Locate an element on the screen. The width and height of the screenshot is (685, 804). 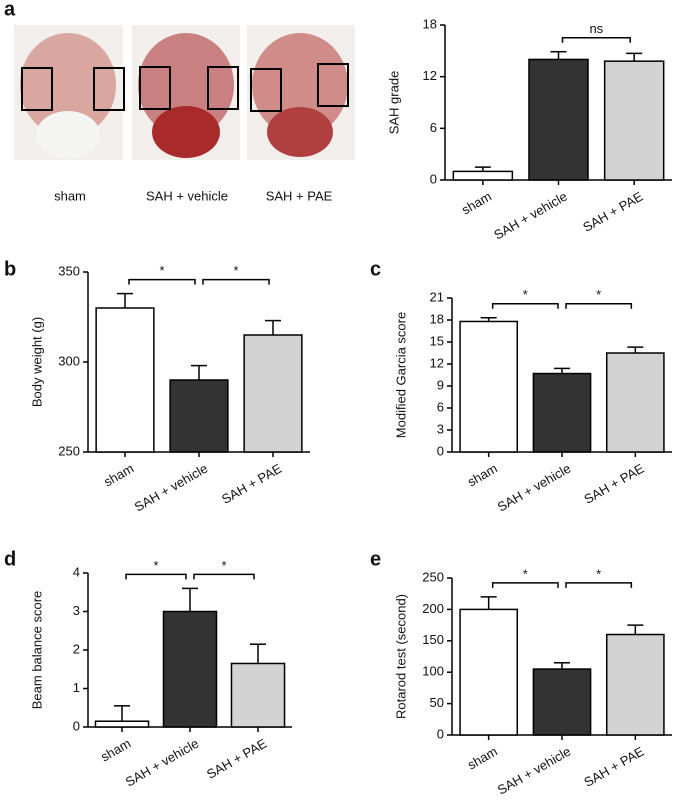
y-tick-label: 9 is located at coordinates (440, 384).